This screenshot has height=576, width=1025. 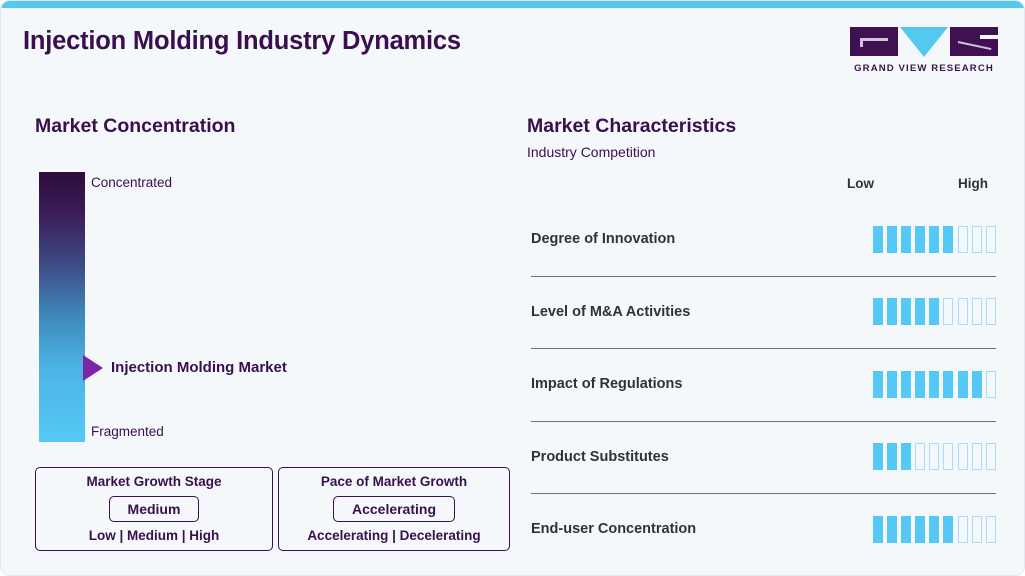 I want to click on logo-wordmark: GRAND VIEW RESEARCH, so click(x=924, y=68).